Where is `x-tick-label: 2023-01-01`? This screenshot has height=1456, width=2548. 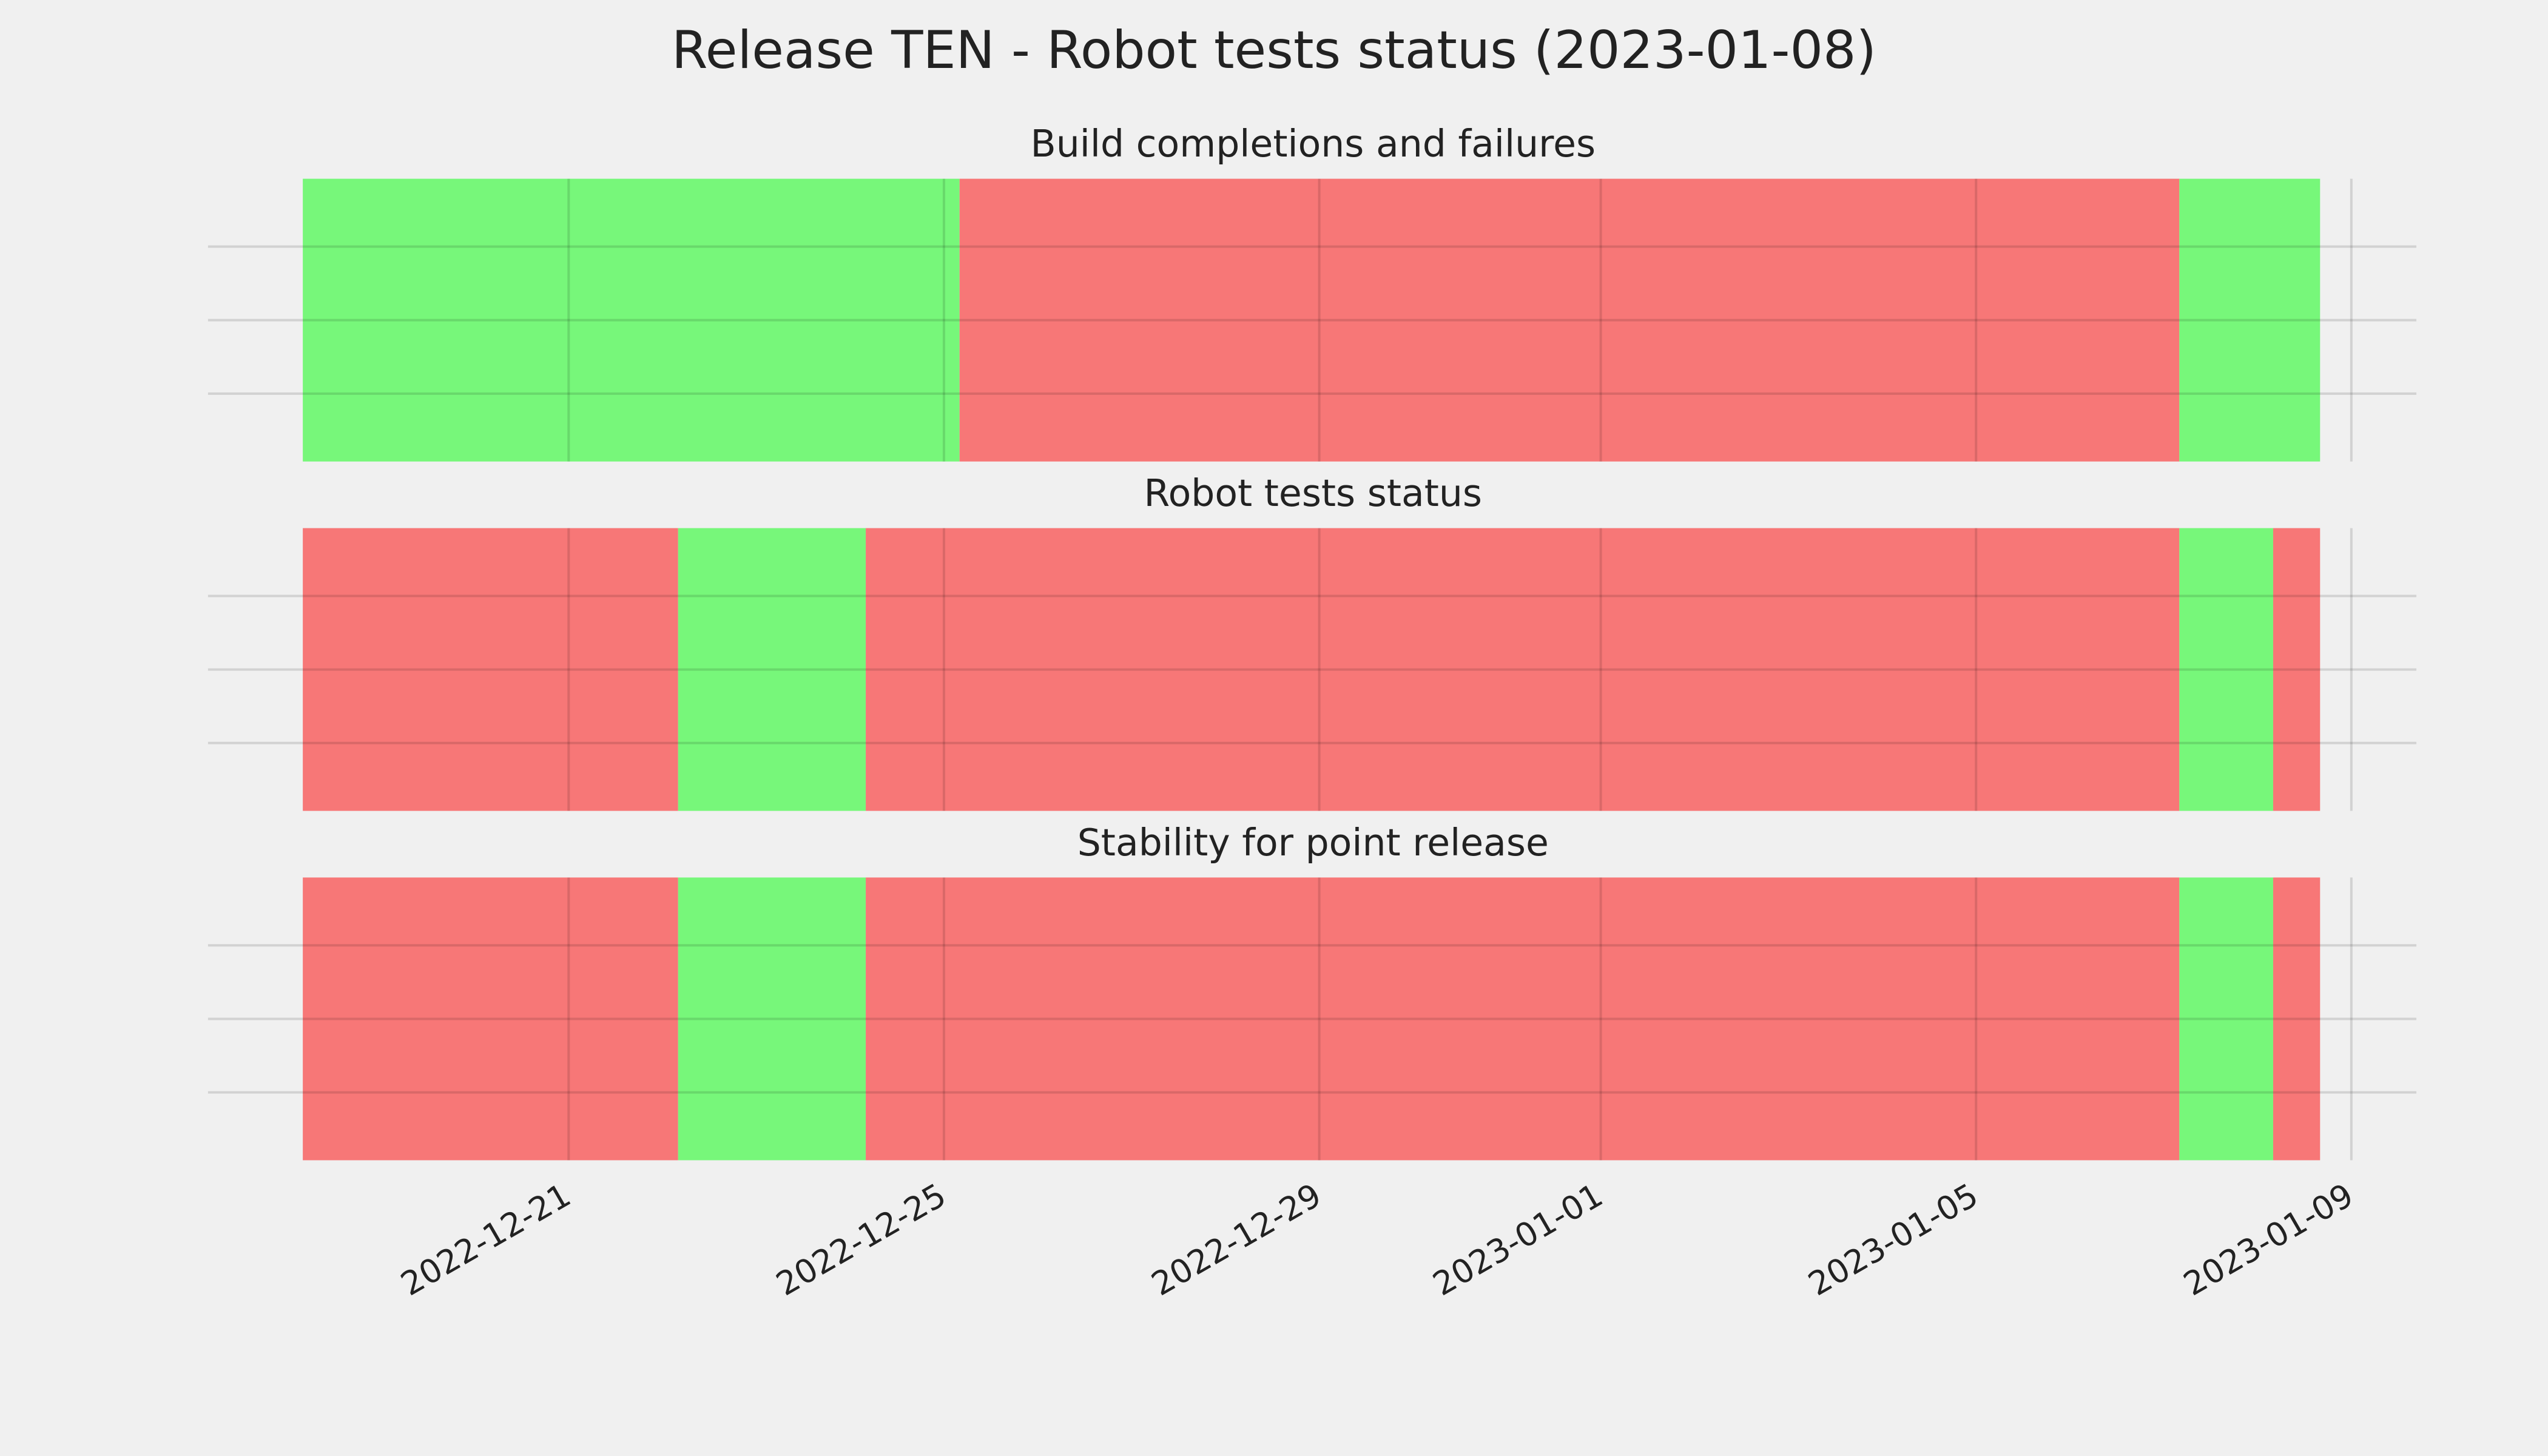 x-tick-label: 2023-01-01 is located at coordinates (1517, 1239).